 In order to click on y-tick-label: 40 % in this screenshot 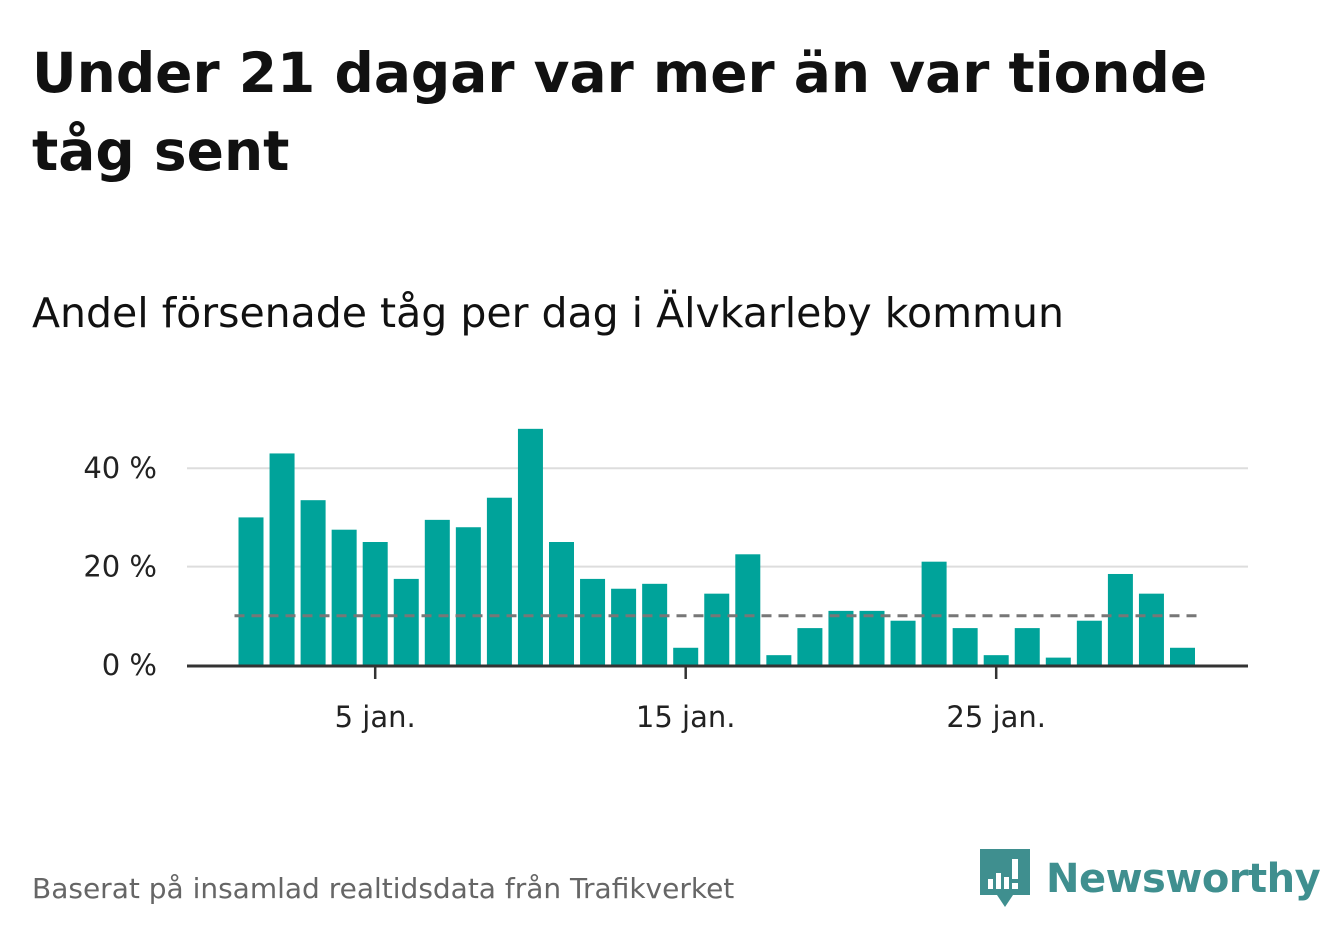, I will do `click(120, 468)`.